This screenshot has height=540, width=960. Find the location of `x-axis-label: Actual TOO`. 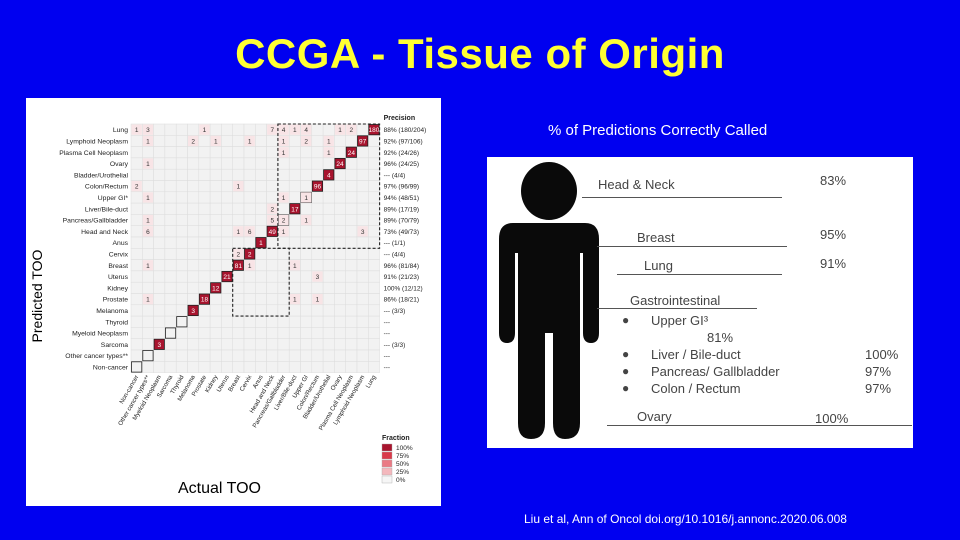

x-axis-label: Actual TOO is located at coordinates (219, 488).